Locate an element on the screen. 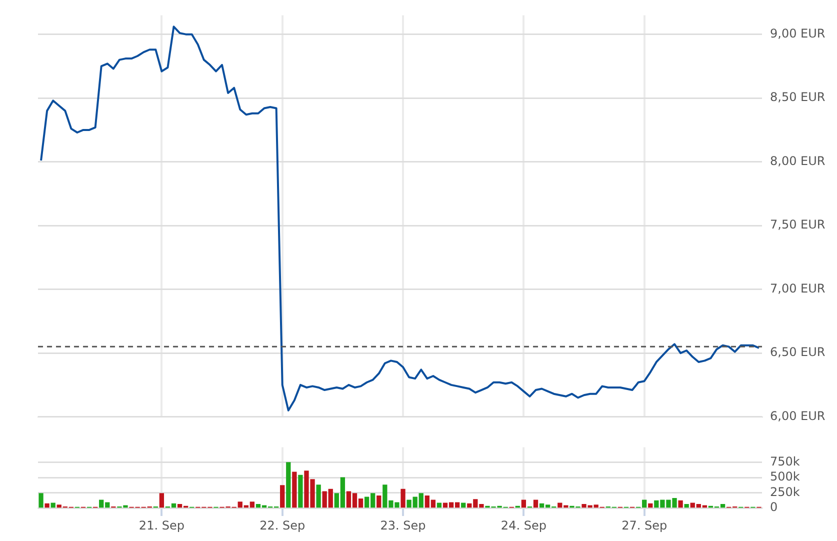 Image resolution: width=837 pixels, height=541 pixels. y-tick-label: 250k is located at coordinates (785, 491).